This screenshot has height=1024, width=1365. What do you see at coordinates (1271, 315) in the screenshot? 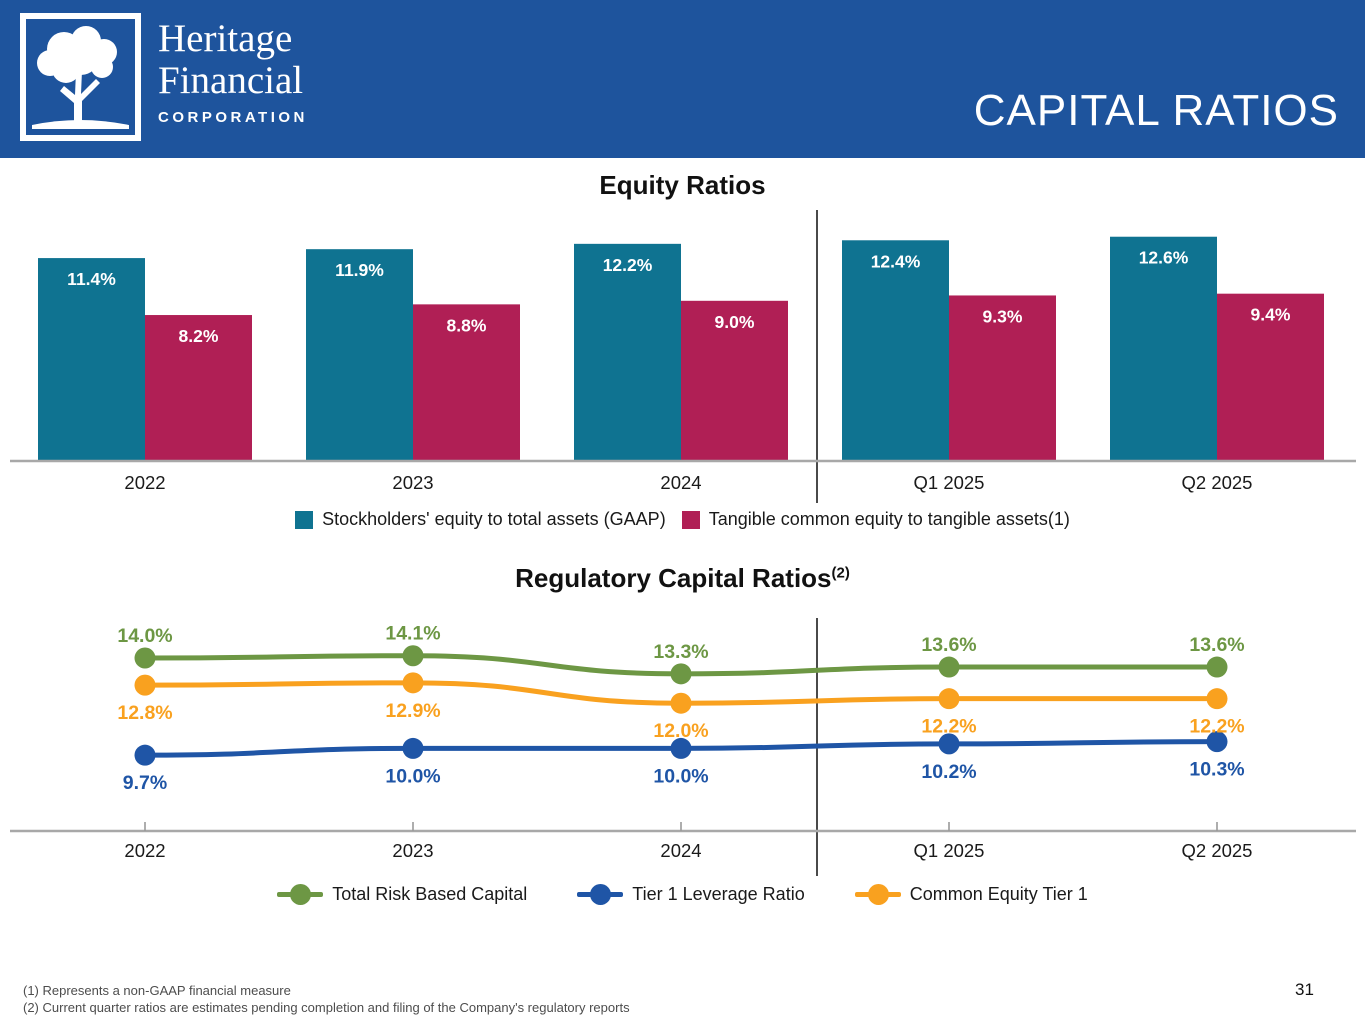
I see `bar-value-label: 9.4%` at bounding box center [1271, 315].